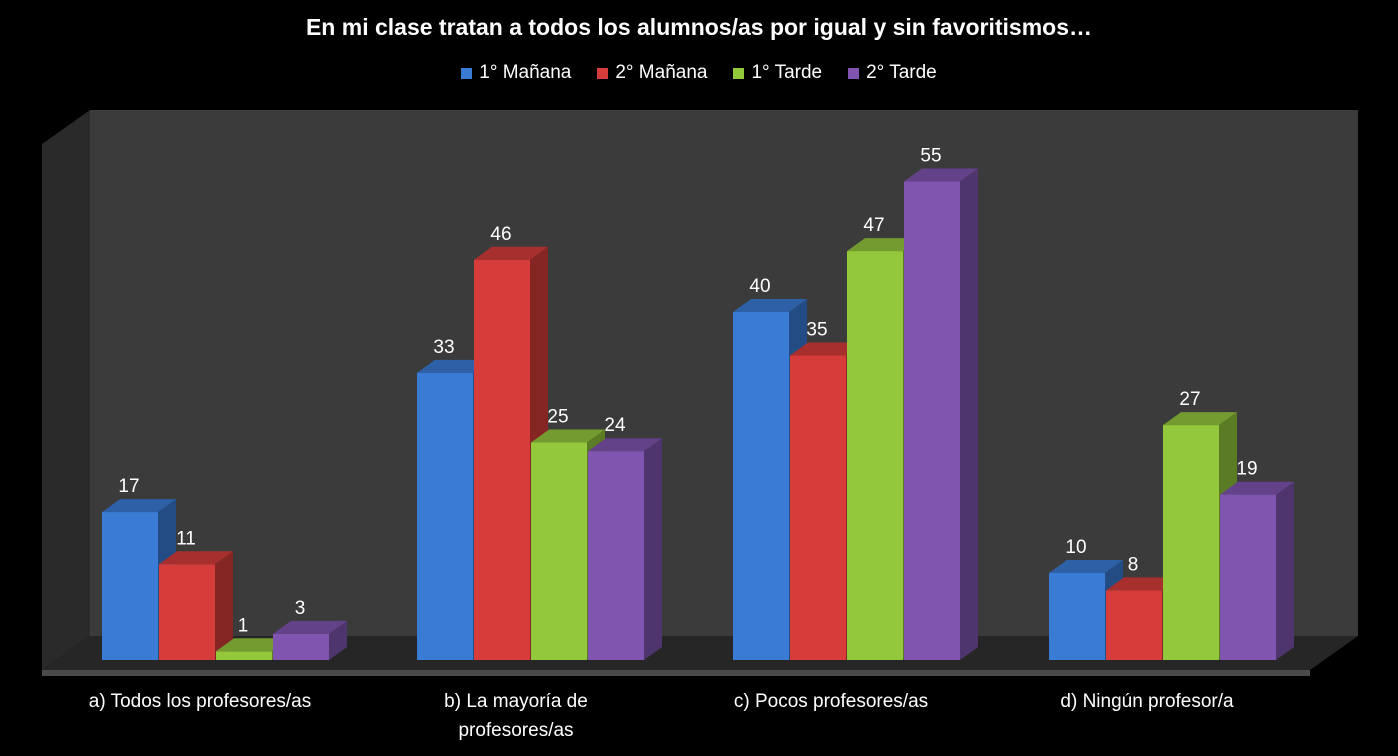  I want to click on data-label: 24, so click(615, 425).